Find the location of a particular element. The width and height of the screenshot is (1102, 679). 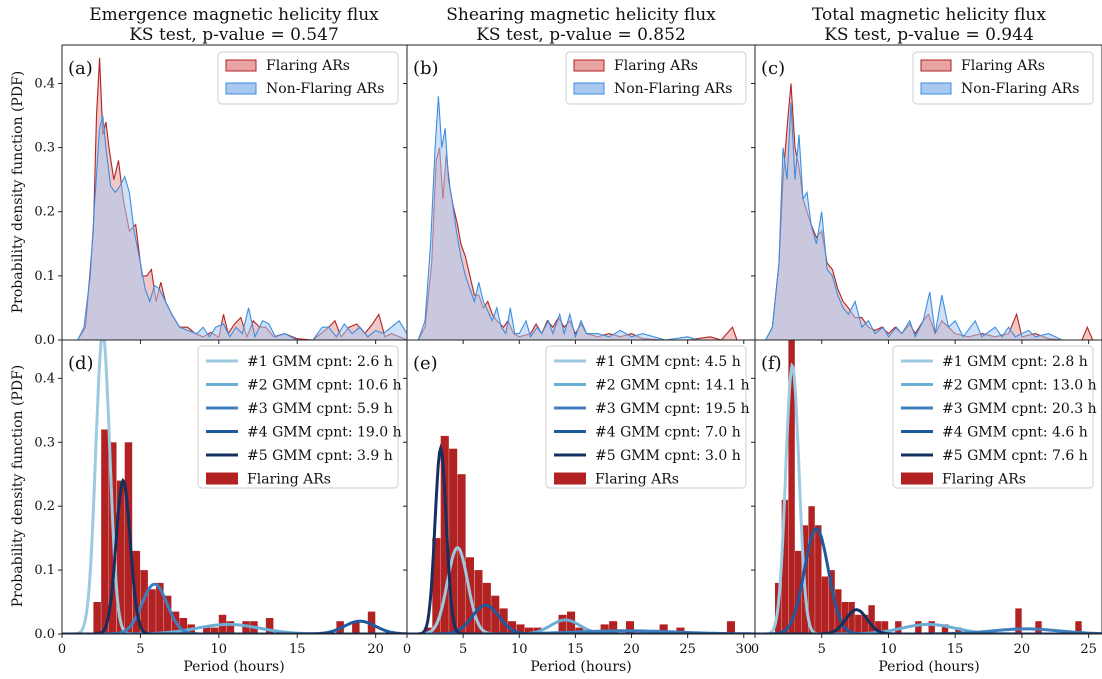

legend-label-gmm-4: #4 GMM cpnt: 19.0 h is located at coordinates (324, 433).